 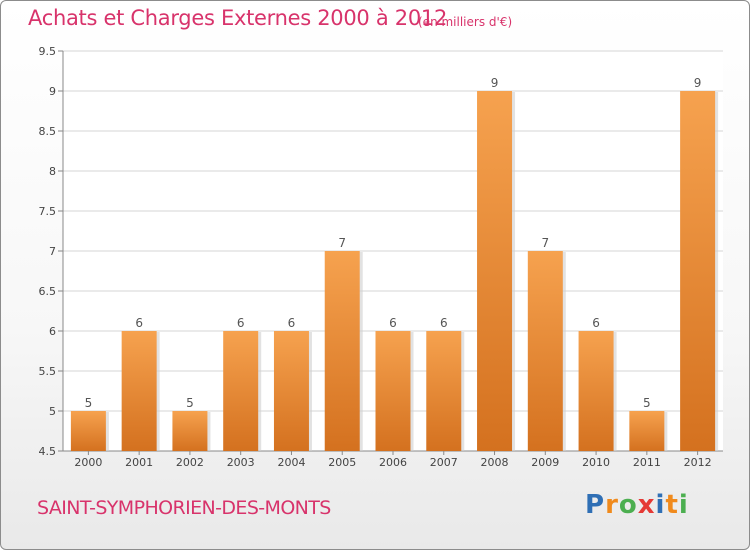 What do you see at coordinates (444, 462) in the screenshot?
I see `x-tick-label: 2007` at bounding box center [444, 462].